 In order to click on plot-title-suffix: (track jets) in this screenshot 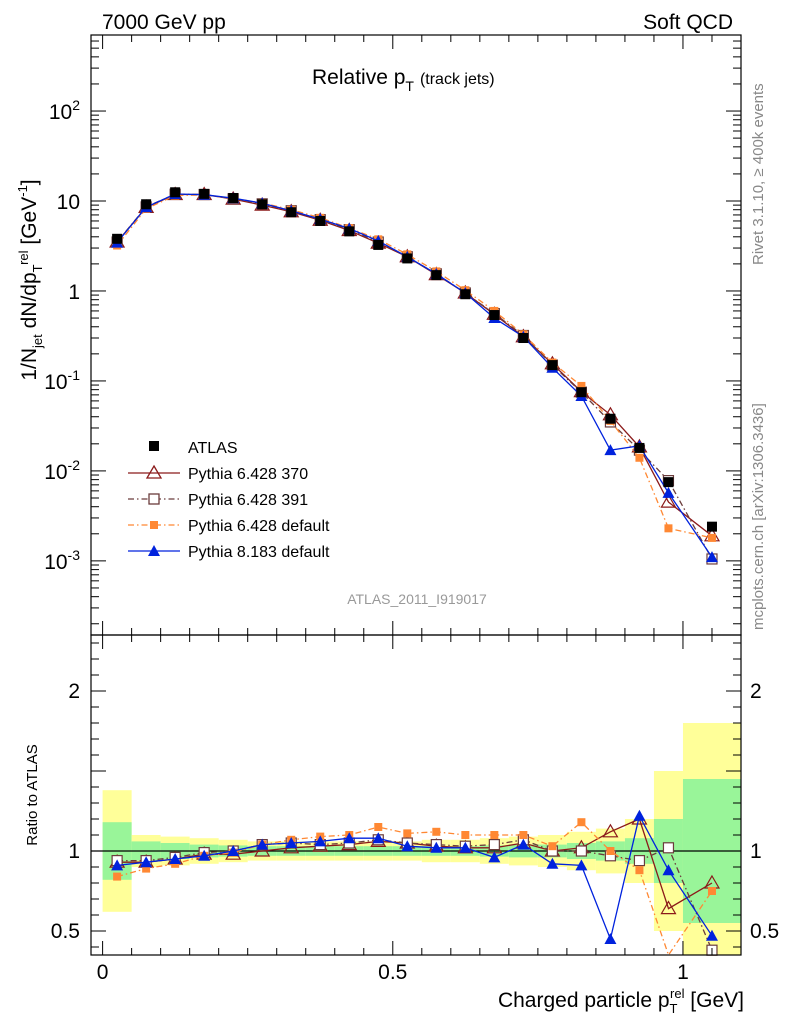, I will do `click(457, 79)`.